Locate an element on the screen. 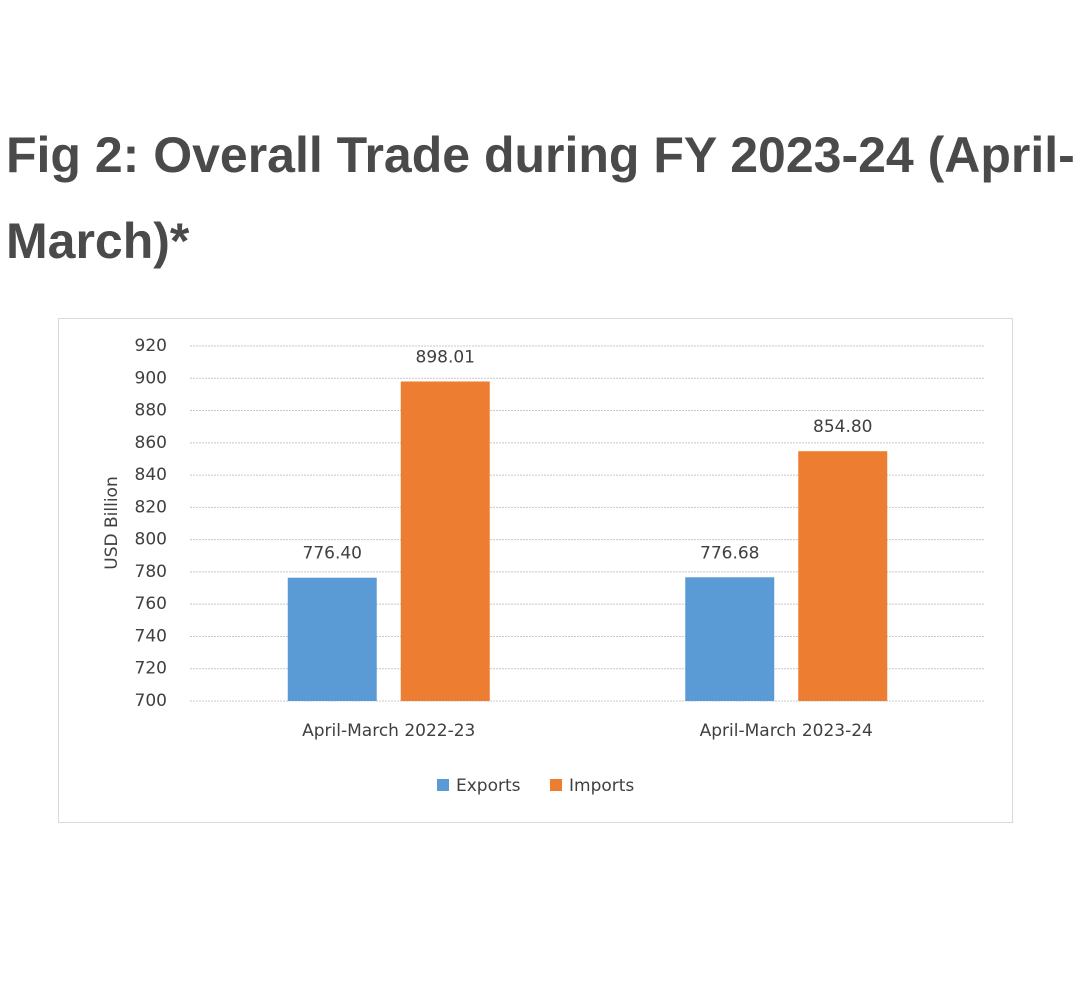 The height and width of the screenshot is (999, 1080). value-label: 776.40 is located at coordinates (332, 554).